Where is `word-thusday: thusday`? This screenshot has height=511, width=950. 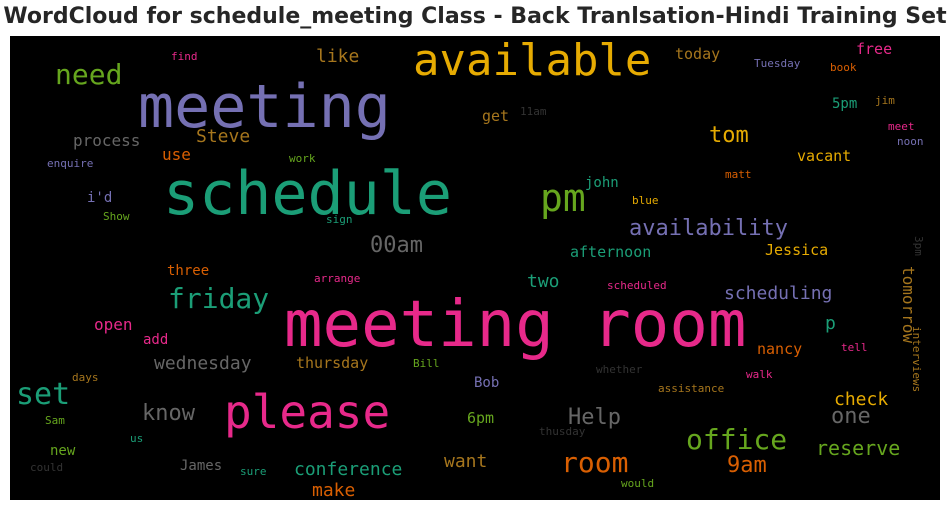
word-thusday: thusday is located at coordinates (562, 431).